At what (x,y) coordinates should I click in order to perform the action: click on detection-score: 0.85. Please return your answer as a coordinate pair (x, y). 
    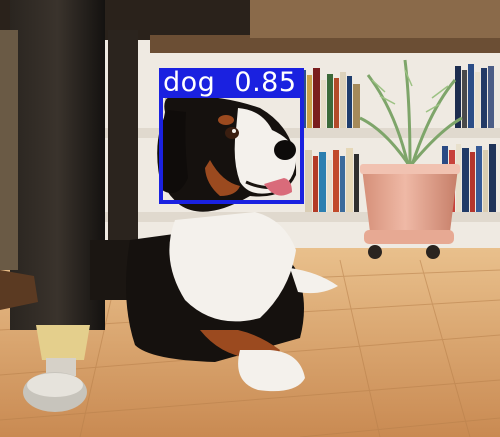
    Looking at the image, I should click on (265, 82).